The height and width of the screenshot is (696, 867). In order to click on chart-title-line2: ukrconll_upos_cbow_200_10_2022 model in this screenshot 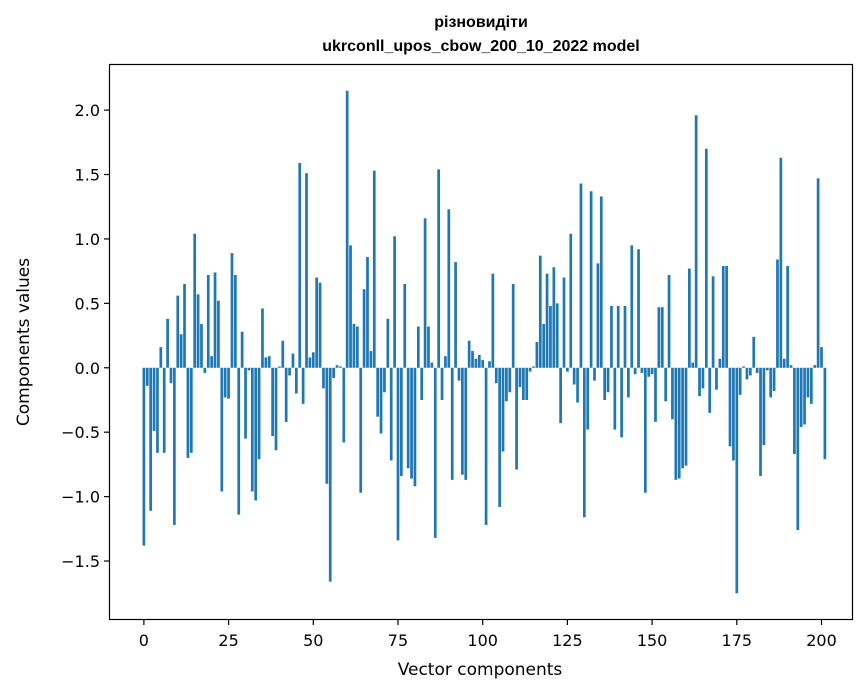, I will do `click(480, 46)`.